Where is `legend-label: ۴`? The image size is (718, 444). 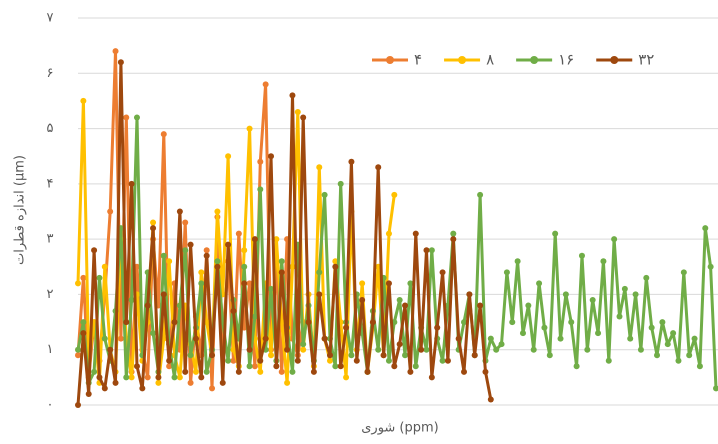
legend-label: ۴ is located at coordinates (418, 60).